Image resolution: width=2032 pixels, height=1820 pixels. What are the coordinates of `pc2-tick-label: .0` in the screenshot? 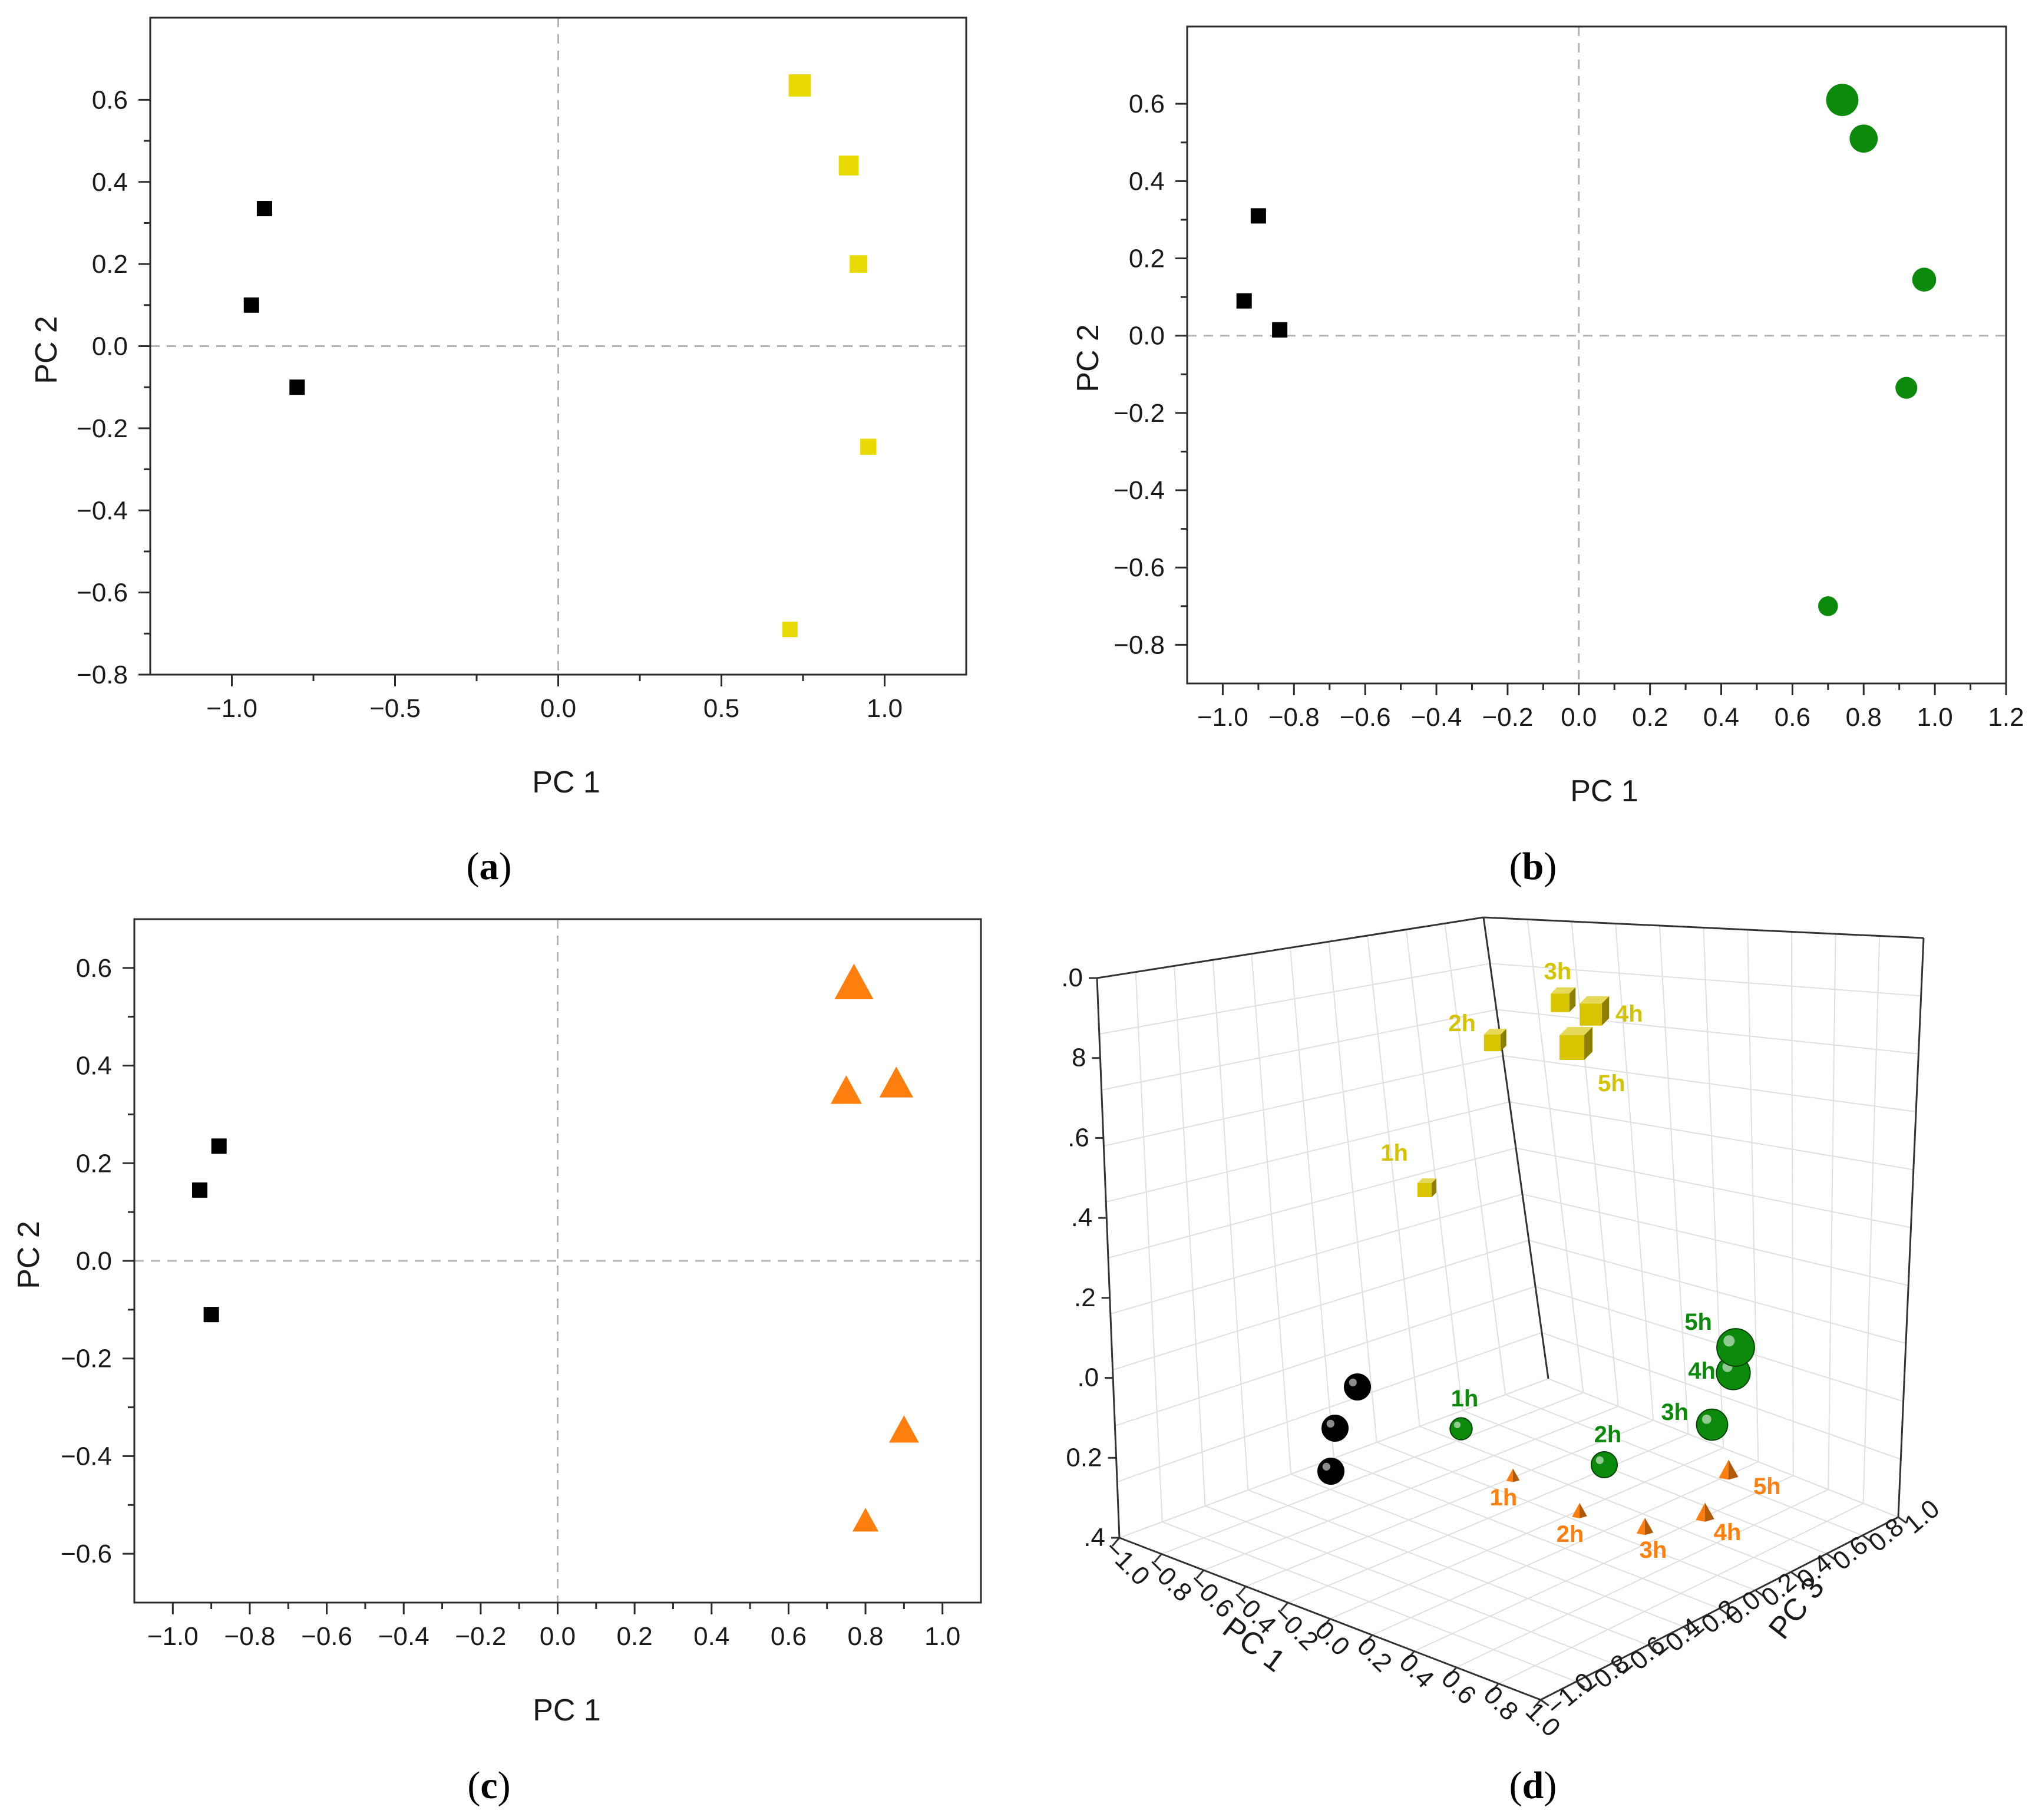 It's located at (1088, 1377).